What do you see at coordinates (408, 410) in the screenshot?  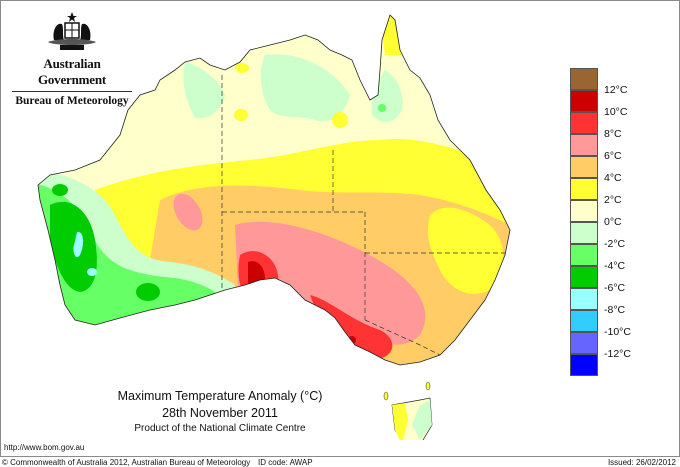 I see `tasmania` at bounding box center [408, 410].